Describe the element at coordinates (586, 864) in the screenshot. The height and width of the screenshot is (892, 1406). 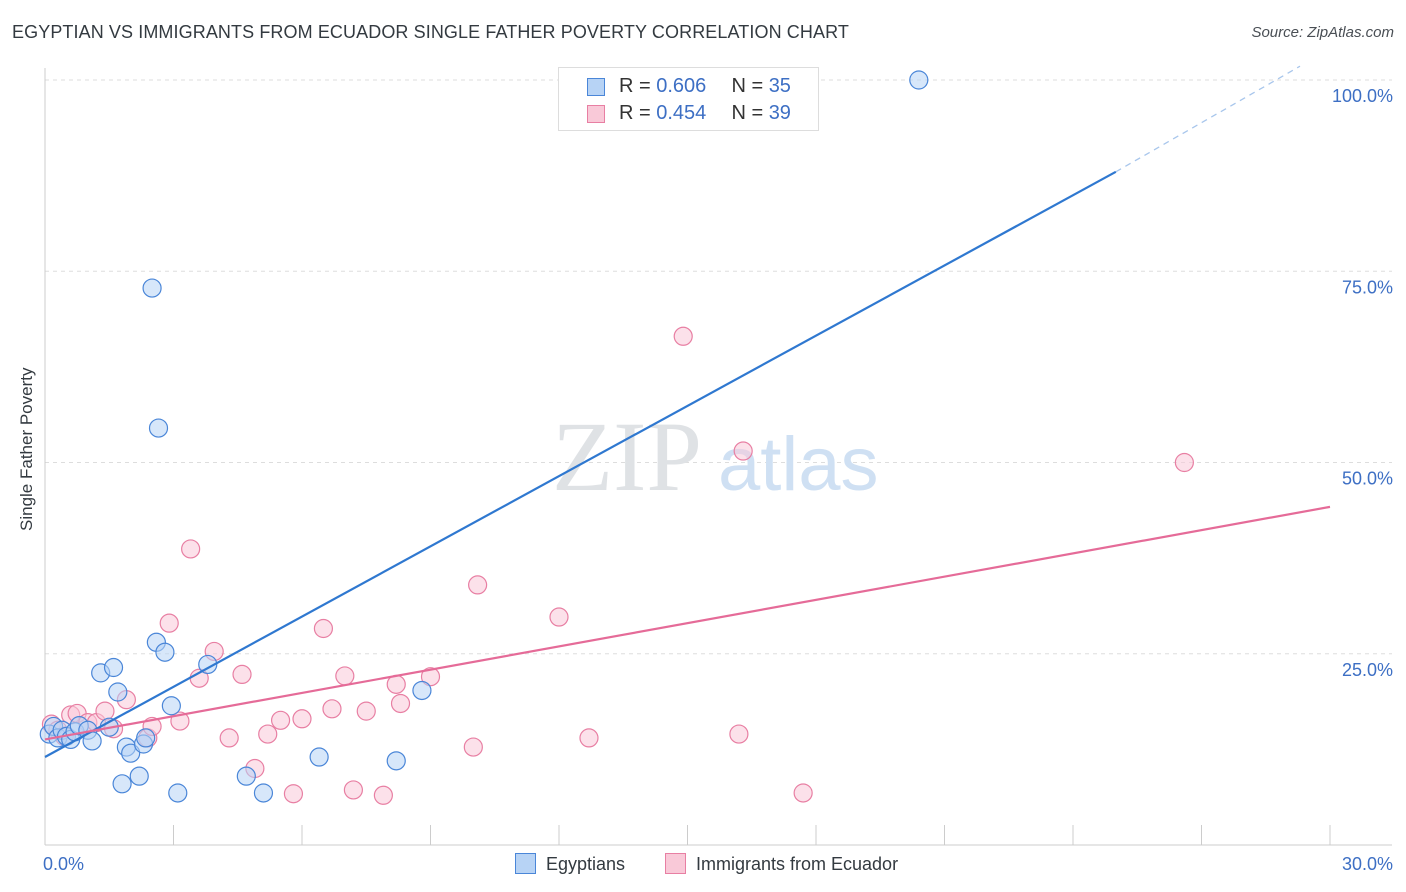
I see `bottom-legend-label: Egyptians` at that location.